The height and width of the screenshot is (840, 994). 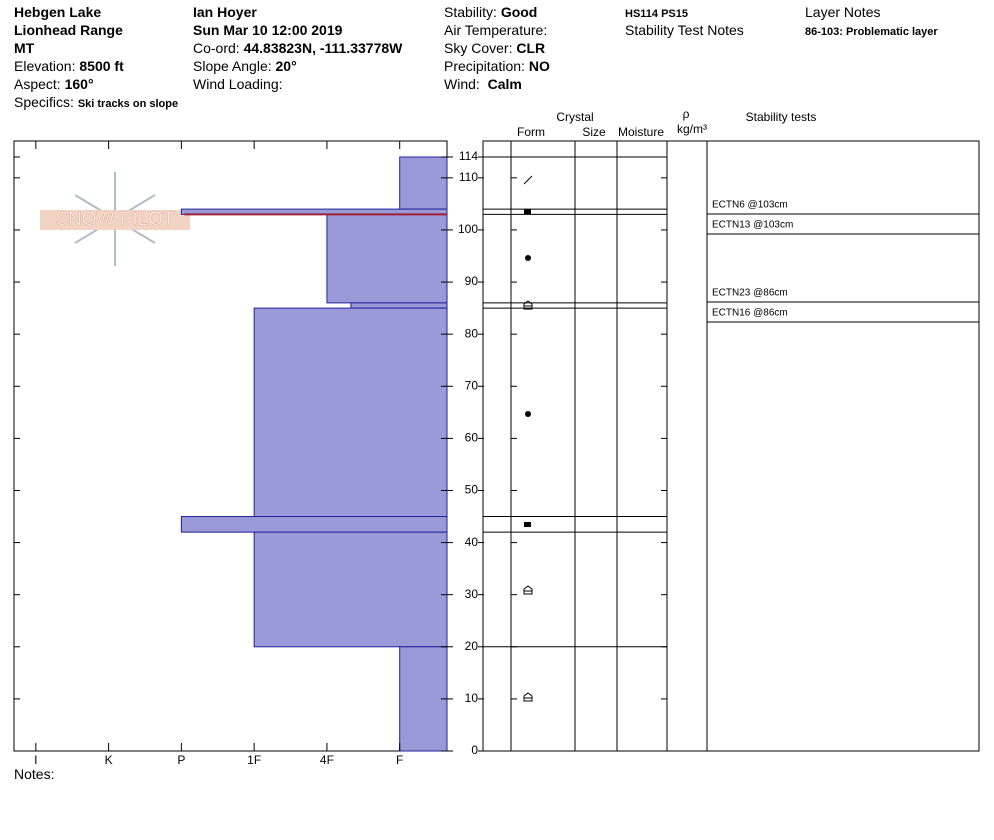 What do you see at coordinates (268, 30) in the screenshot?
I see `date: Sun Mar 10 12:00 2019` at bounding box center [268, 30].